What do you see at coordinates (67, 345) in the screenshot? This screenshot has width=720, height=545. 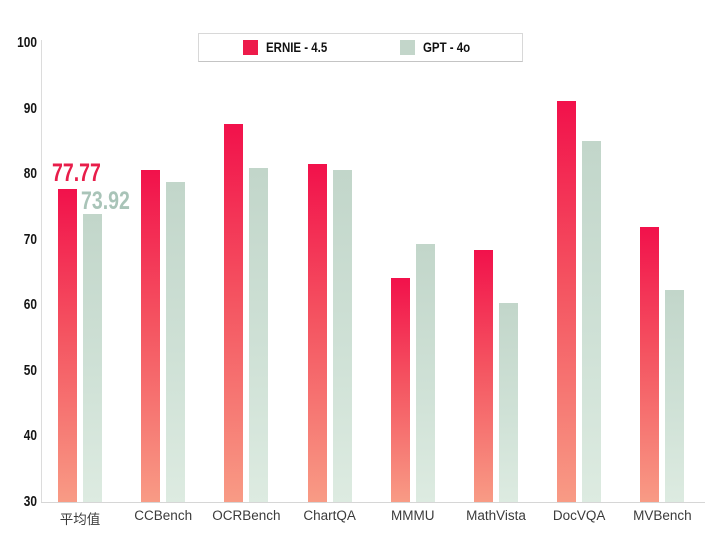 I see `bar-ernie-平均值` at bounding box center [67, 345].